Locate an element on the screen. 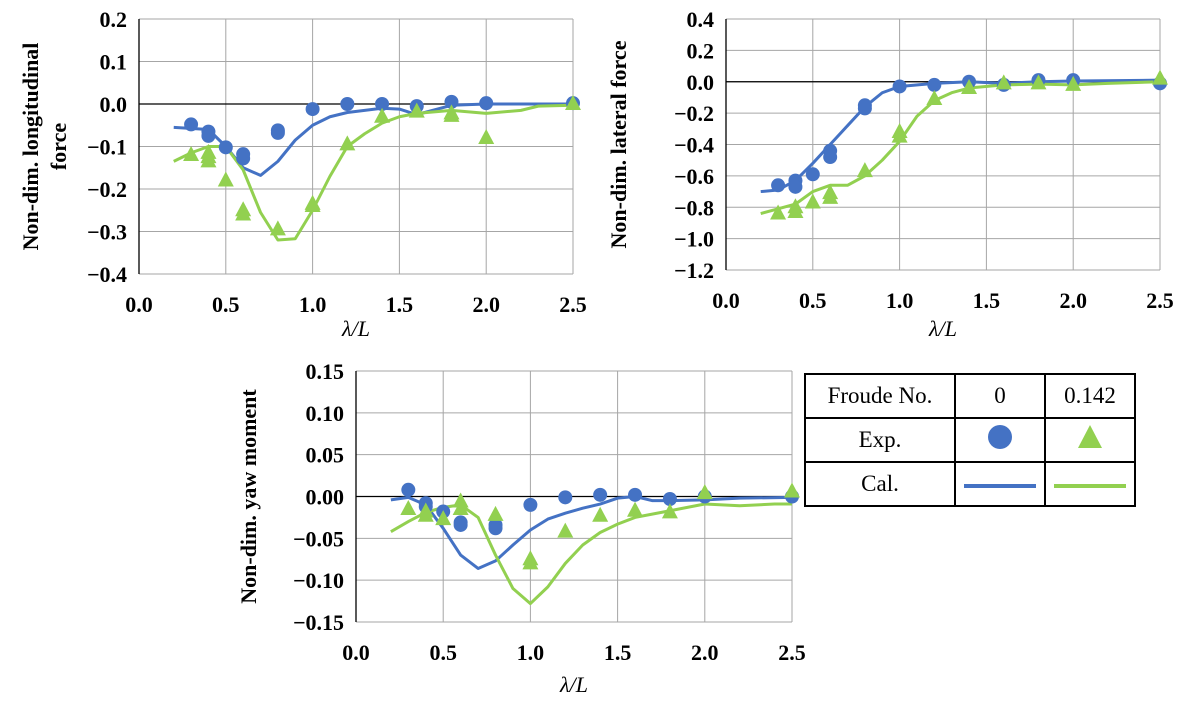 This screenshot has height=712, width=1195. legend-row-exp: Exp. is located at coordinates (970, 440).